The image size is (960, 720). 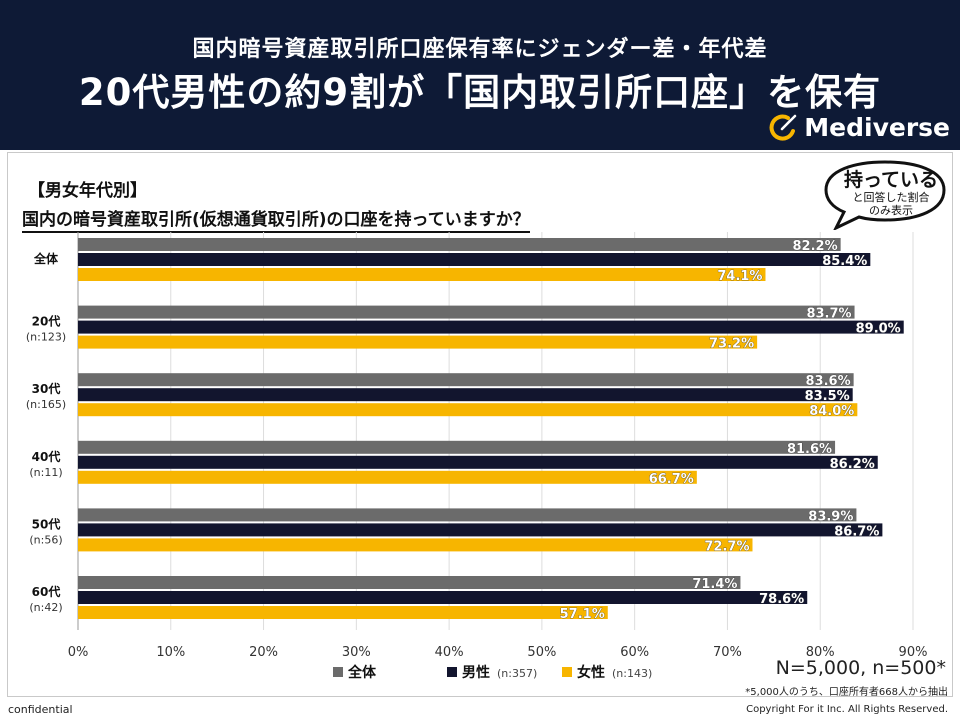 I want to click on data-label: 83.5%, so click(x=827, y=396).